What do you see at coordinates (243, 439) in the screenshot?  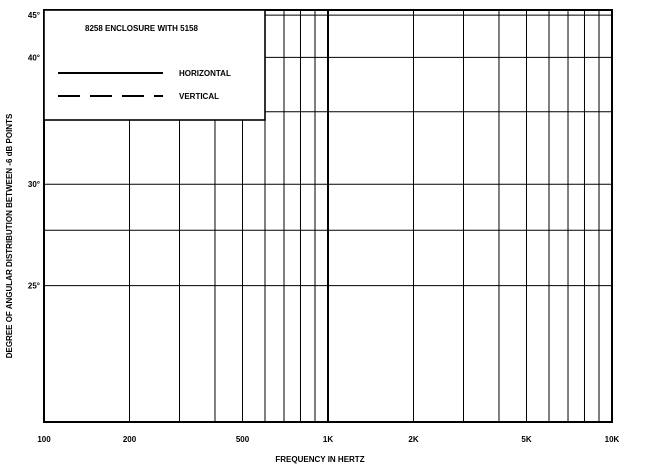 I see `x-tick-label: 500` at bounding box center [243, 439].